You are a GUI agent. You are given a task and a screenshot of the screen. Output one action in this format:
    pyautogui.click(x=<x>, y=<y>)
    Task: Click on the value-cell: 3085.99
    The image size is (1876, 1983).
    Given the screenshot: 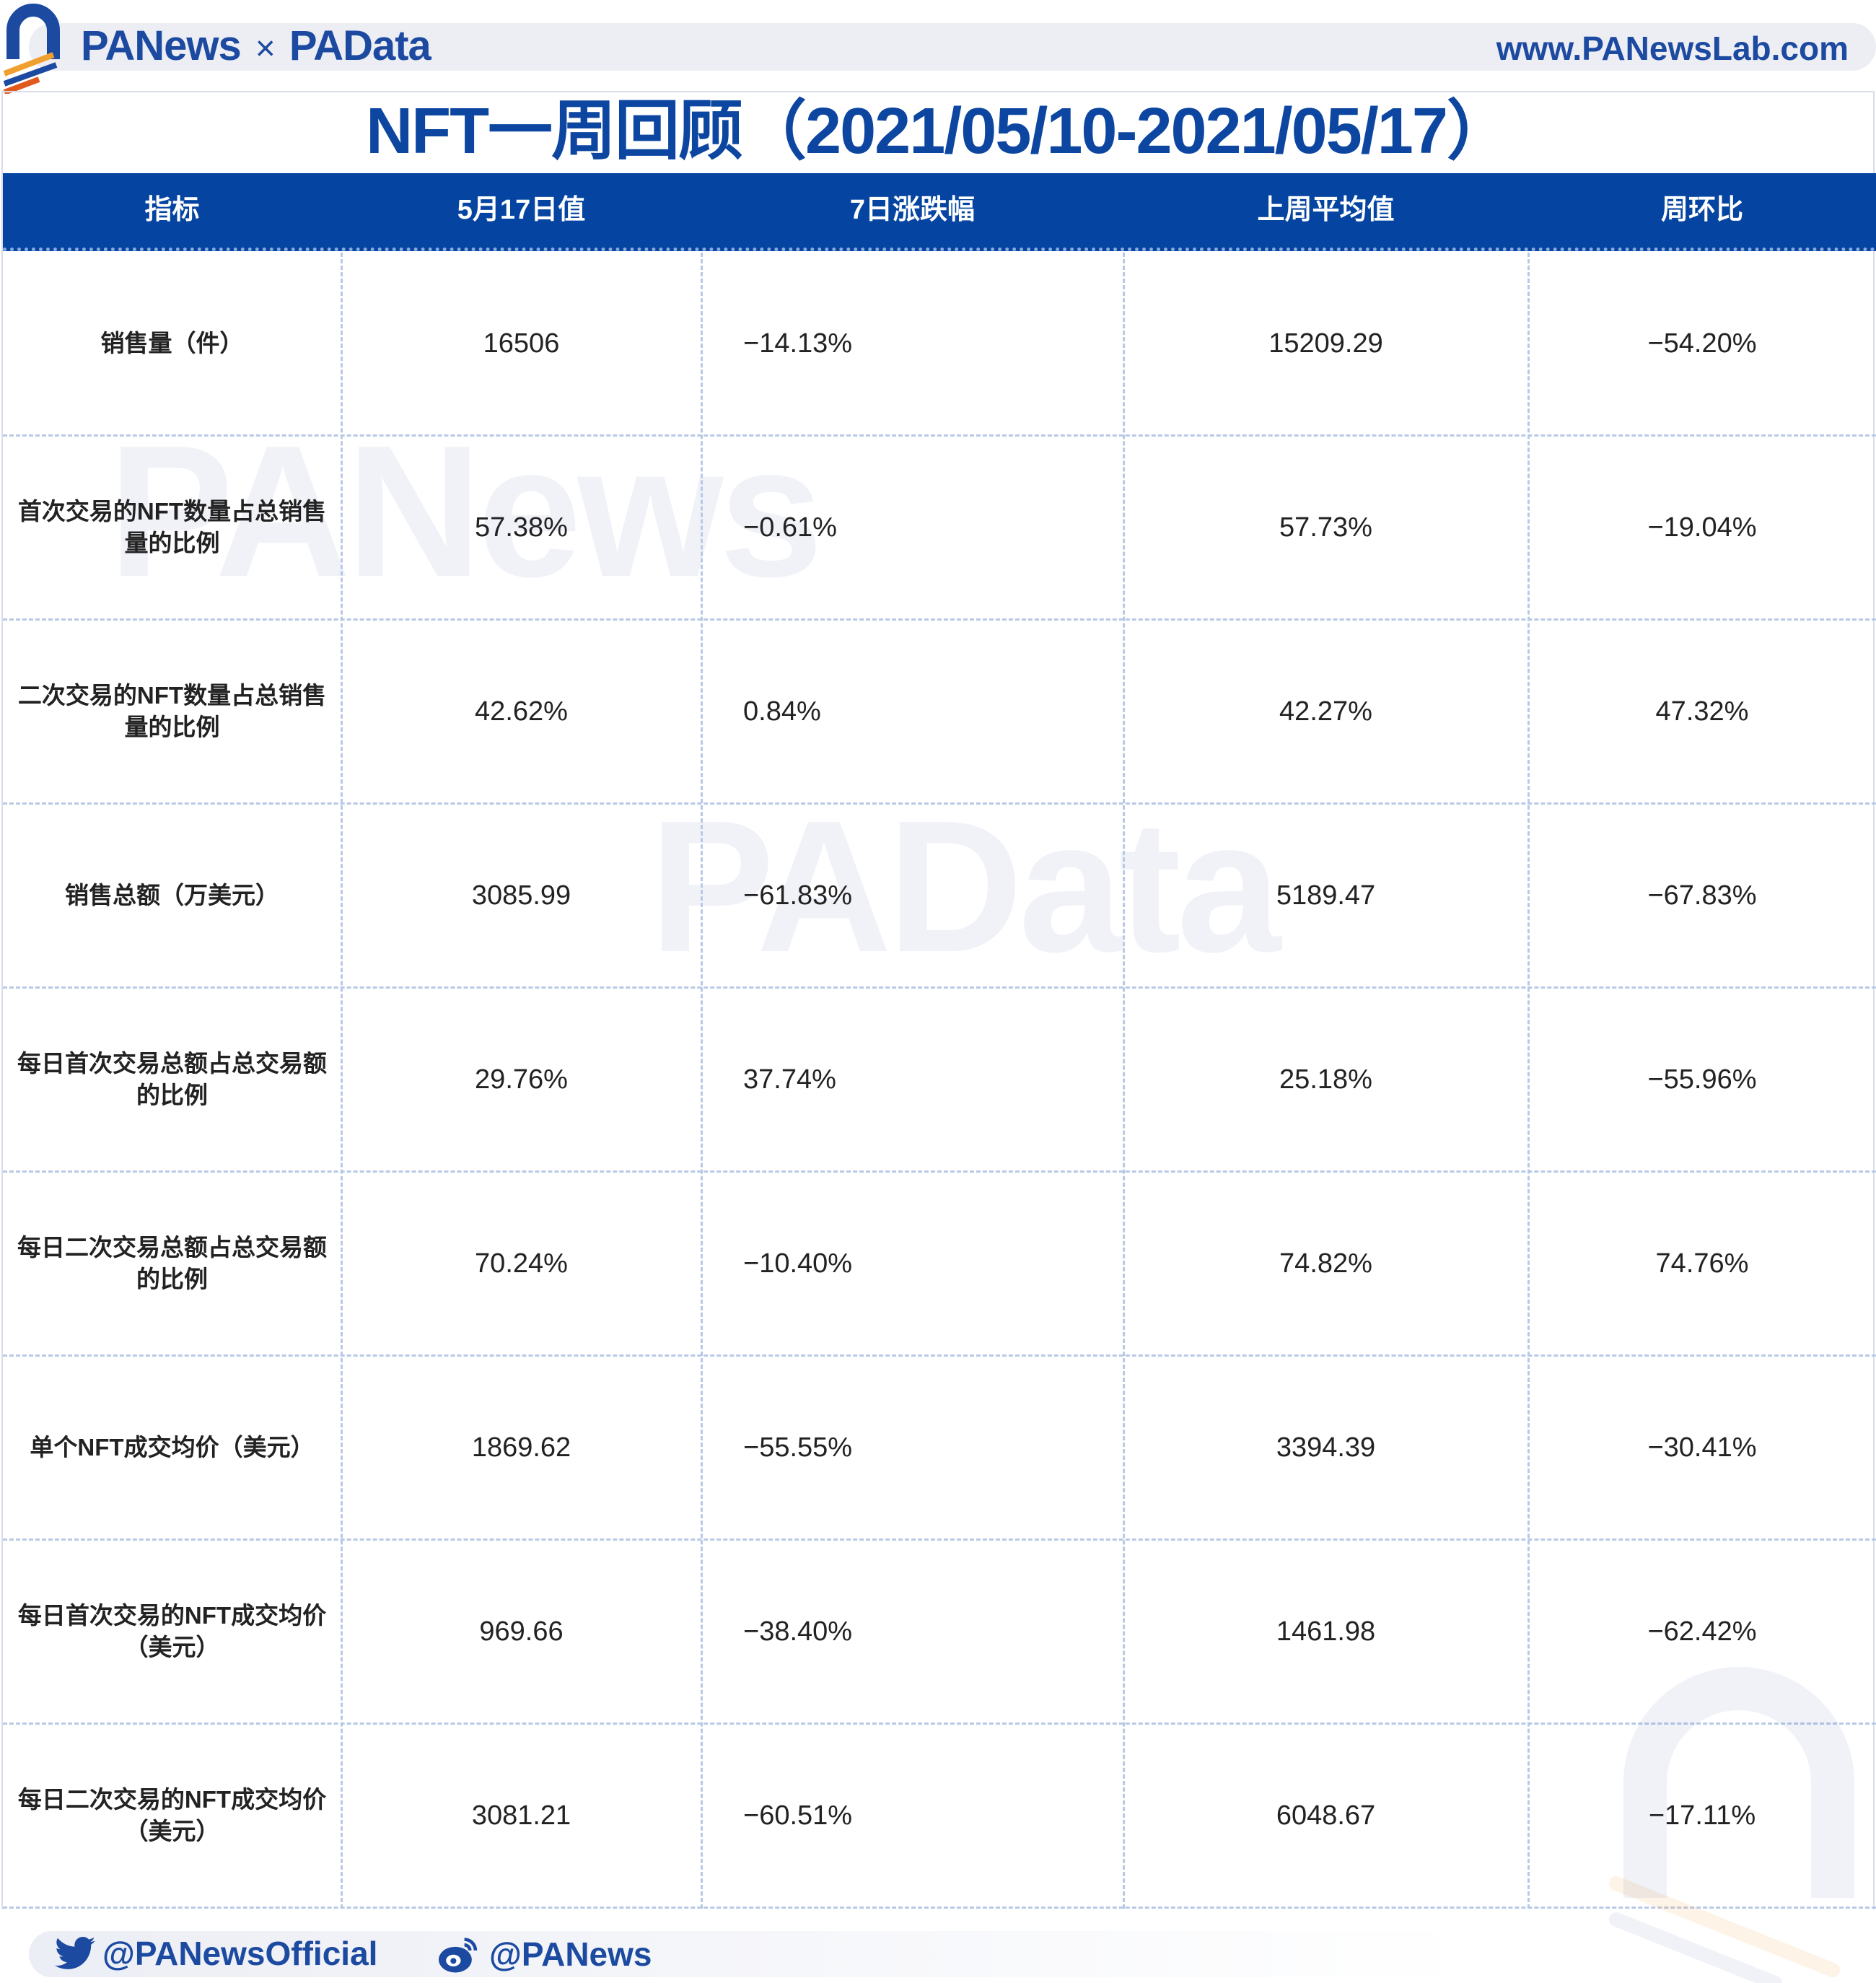 What is the action you would take?
    pyautogui.click(x=521, y=895)
    